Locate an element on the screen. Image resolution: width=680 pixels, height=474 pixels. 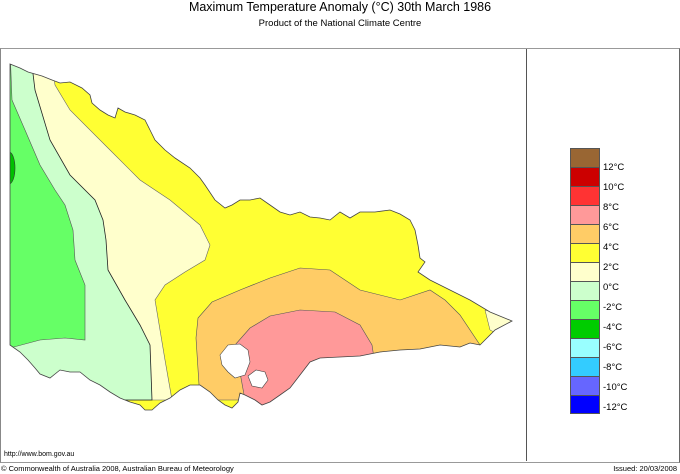
legend-divider is located at coordinates (526, 255).